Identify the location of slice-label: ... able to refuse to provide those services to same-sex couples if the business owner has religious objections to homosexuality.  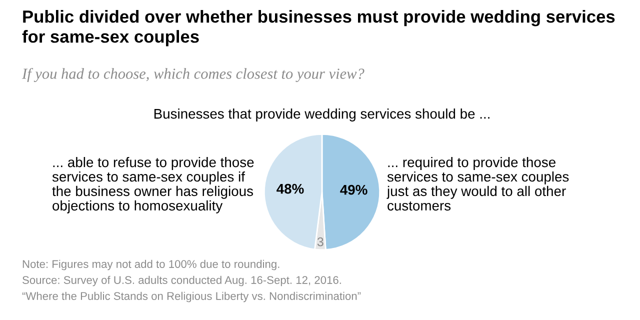
(153, 185).